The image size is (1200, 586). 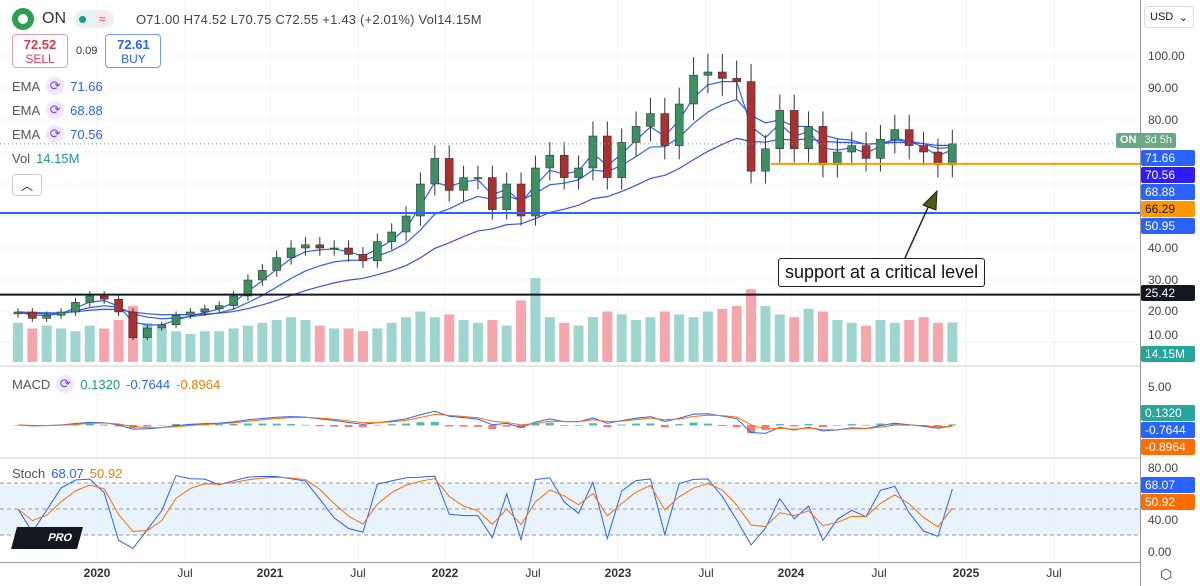 What do you see at coordinates (57, 86) in the screenshot?
I see `ema-legend-1: EMA ⟳ 71.66` at bounding box center [57, 86].